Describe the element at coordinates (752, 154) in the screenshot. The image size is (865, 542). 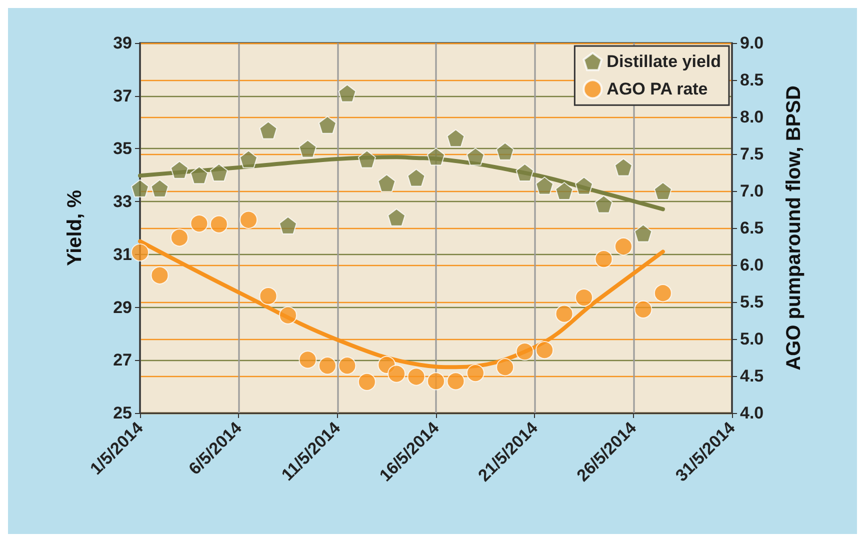
I see `y2-tick-label: 7.5` at that location.